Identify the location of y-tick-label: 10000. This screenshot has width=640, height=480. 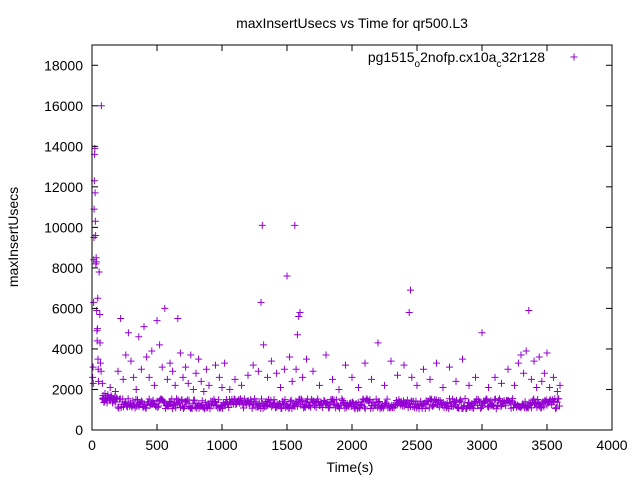
(63, 227).